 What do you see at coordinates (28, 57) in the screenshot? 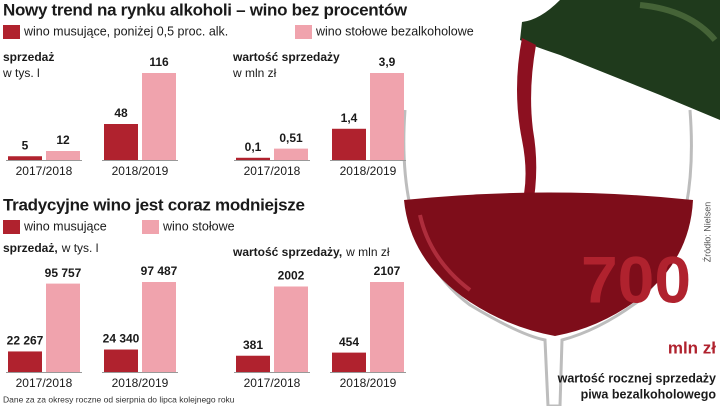
I see `chart-title: sprzedaż` at bounding box center [28, 57].